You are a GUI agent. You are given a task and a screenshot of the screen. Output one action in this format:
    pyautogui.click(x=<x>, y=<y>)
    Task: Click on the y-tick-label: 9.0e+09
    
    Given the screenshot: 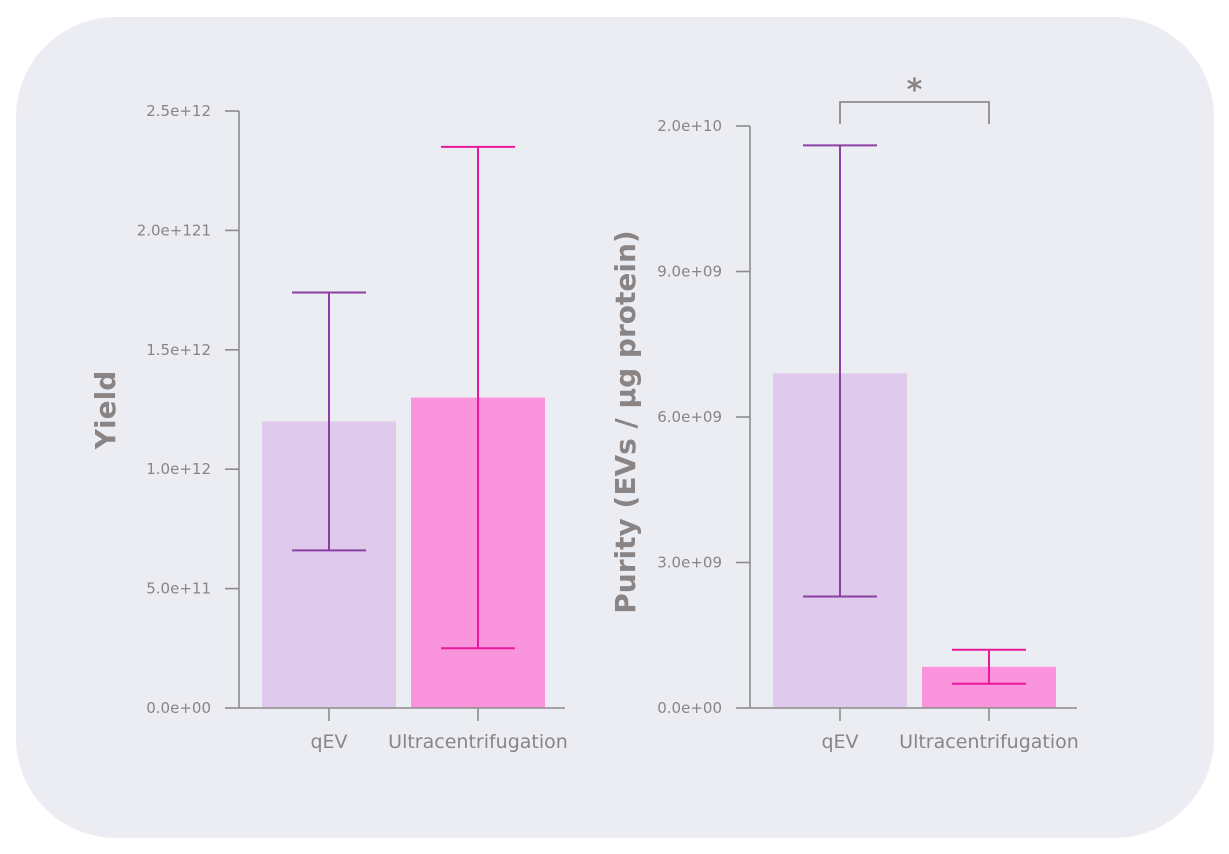 What is the action you would take?
    pyautogui.click(x=689, y=272)
    